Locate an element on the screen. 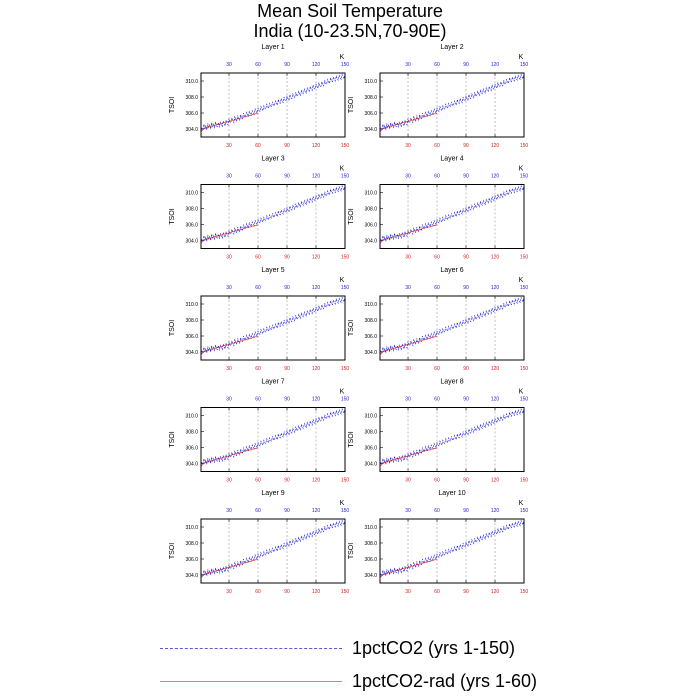 The image size is (700, 700). panel-title: Layer 4 is located at coordinates (451, 159).